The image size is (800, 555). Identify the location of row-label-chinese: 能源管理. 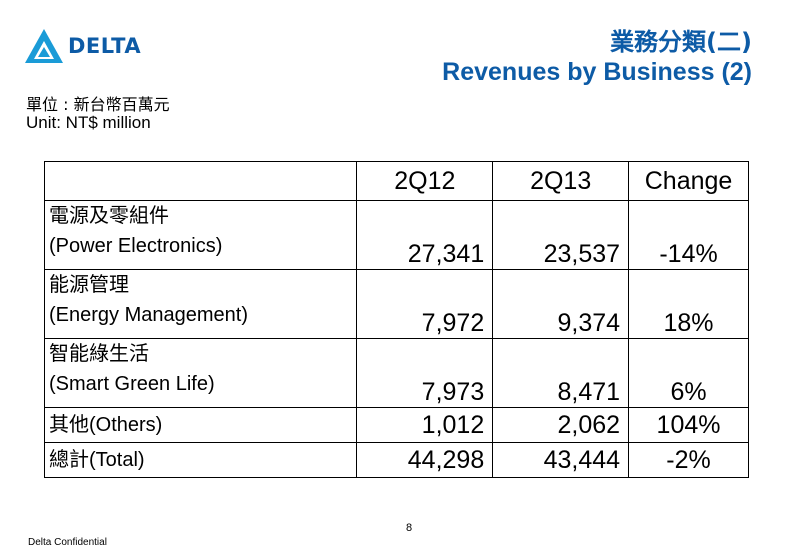
(89, 285).